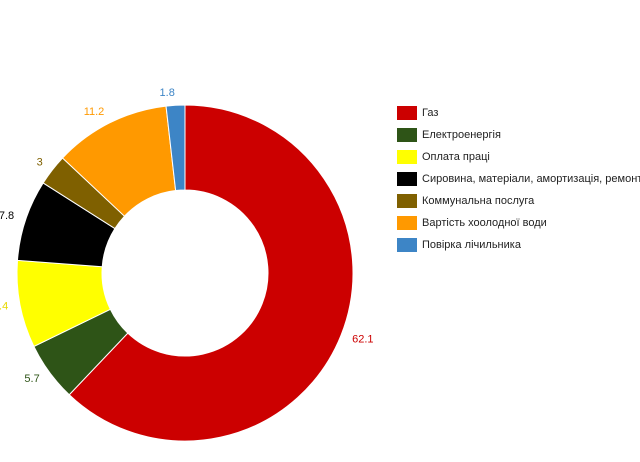 This screenshot has height=462, width=640. What do you see at coordinates (7, 216) in the screenshot?
I see `data-label: 7.8` at bounding box center [7, 216].